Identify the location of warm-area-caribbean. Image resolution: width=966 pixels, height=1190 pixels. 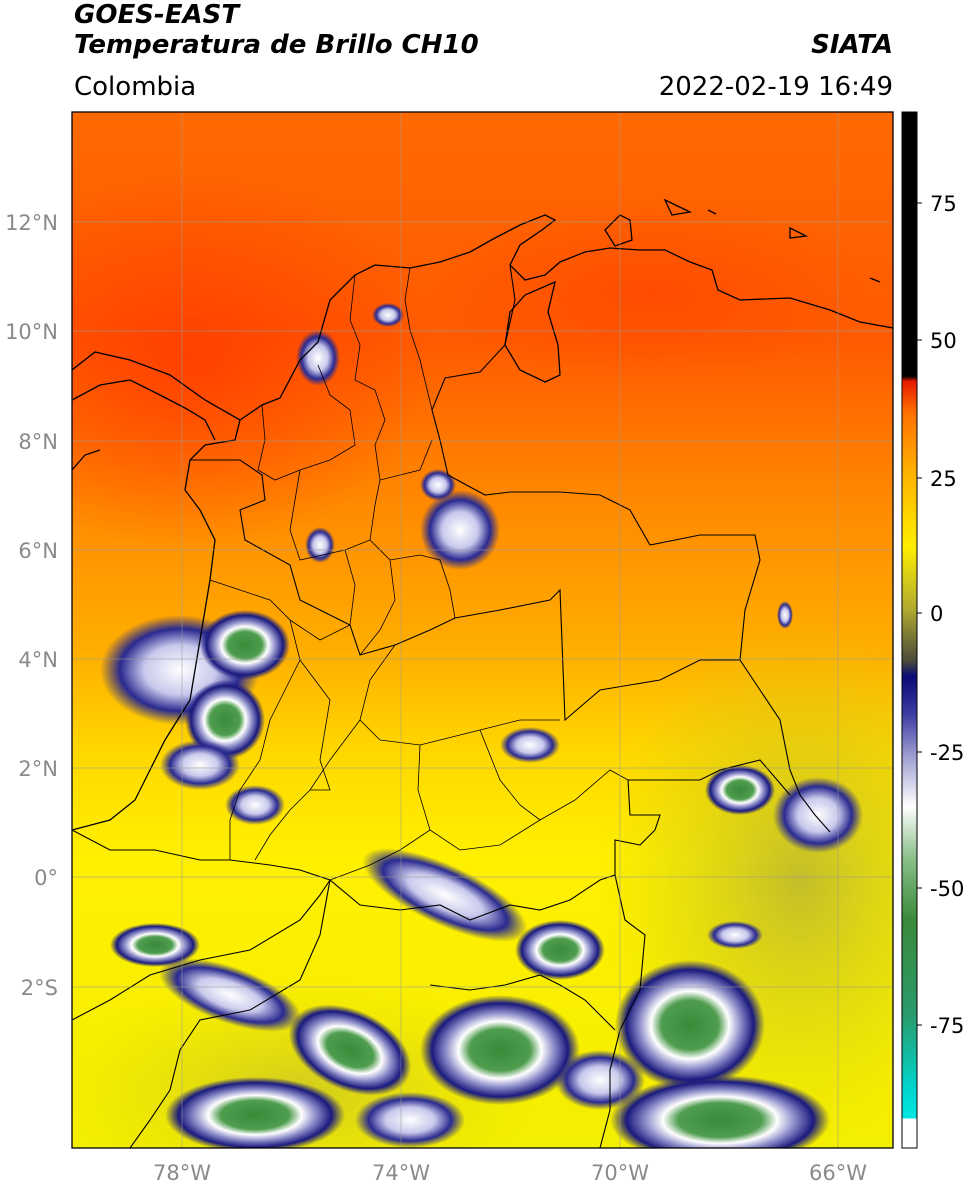
(251, 360).